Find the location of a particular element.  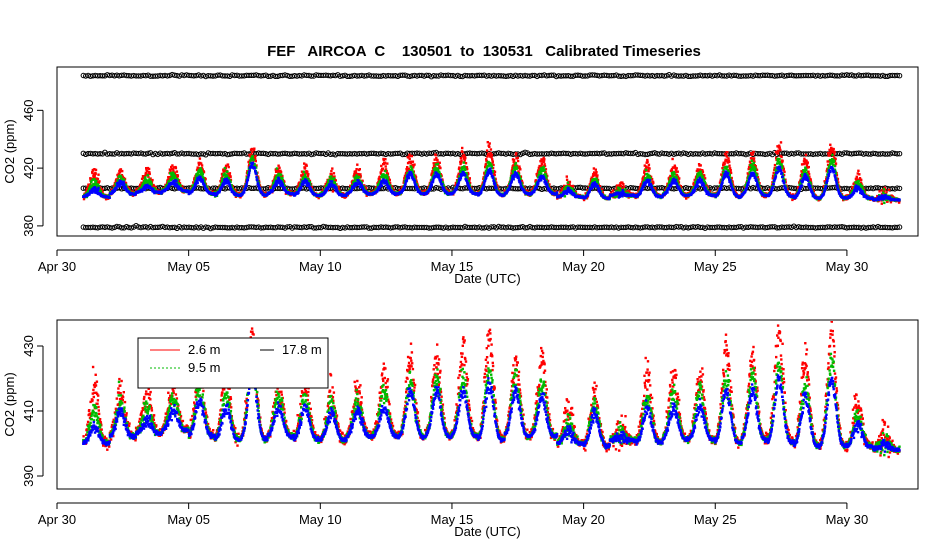

x-tick-label: May 10 is located at coordinates (320, 266).